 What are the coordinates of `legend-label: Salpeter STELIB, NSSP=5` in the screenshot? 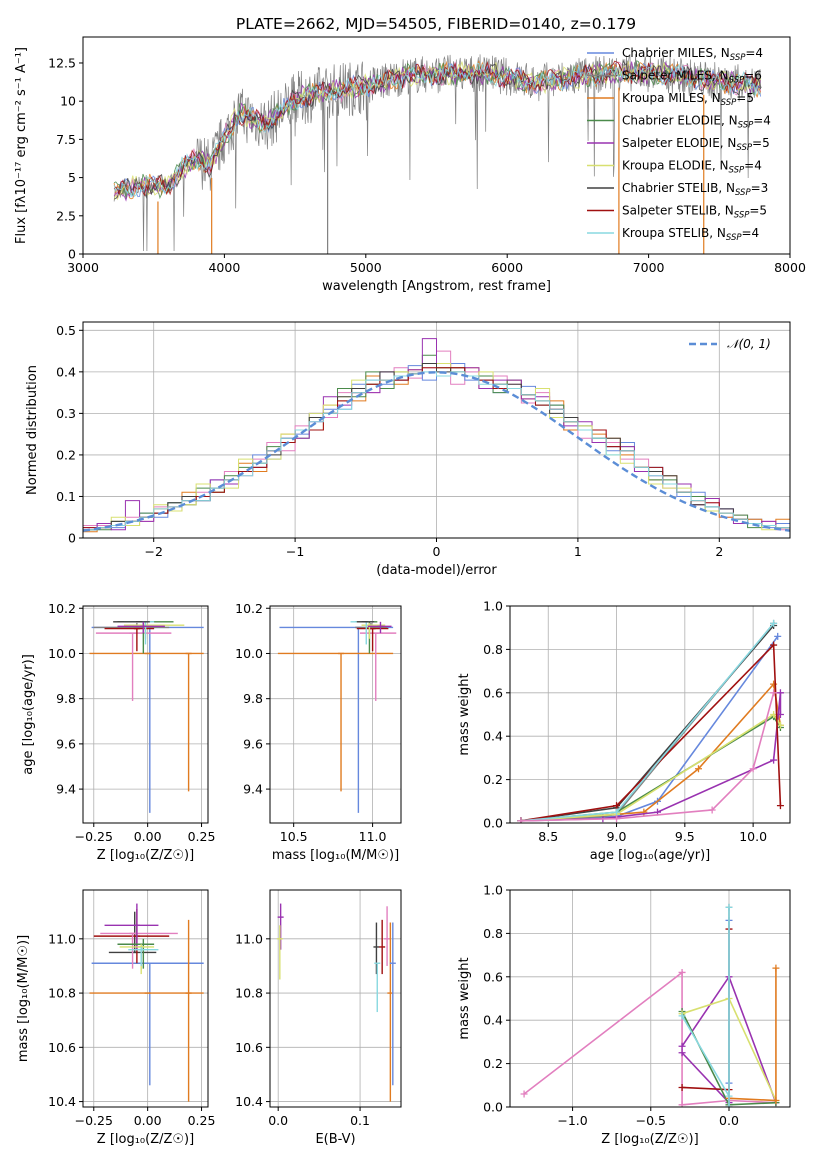 It's located at (694, 212).